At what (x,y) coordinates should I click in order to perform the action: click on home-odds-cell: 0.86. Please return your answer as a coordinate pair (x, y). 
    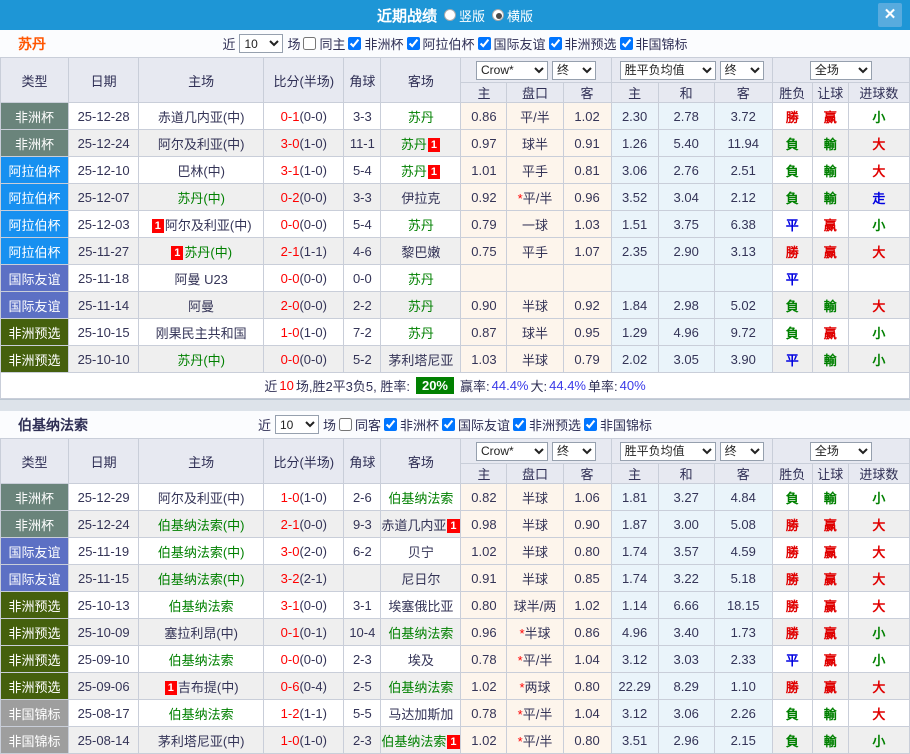
    Looking at the image, I should click on (484, 116).